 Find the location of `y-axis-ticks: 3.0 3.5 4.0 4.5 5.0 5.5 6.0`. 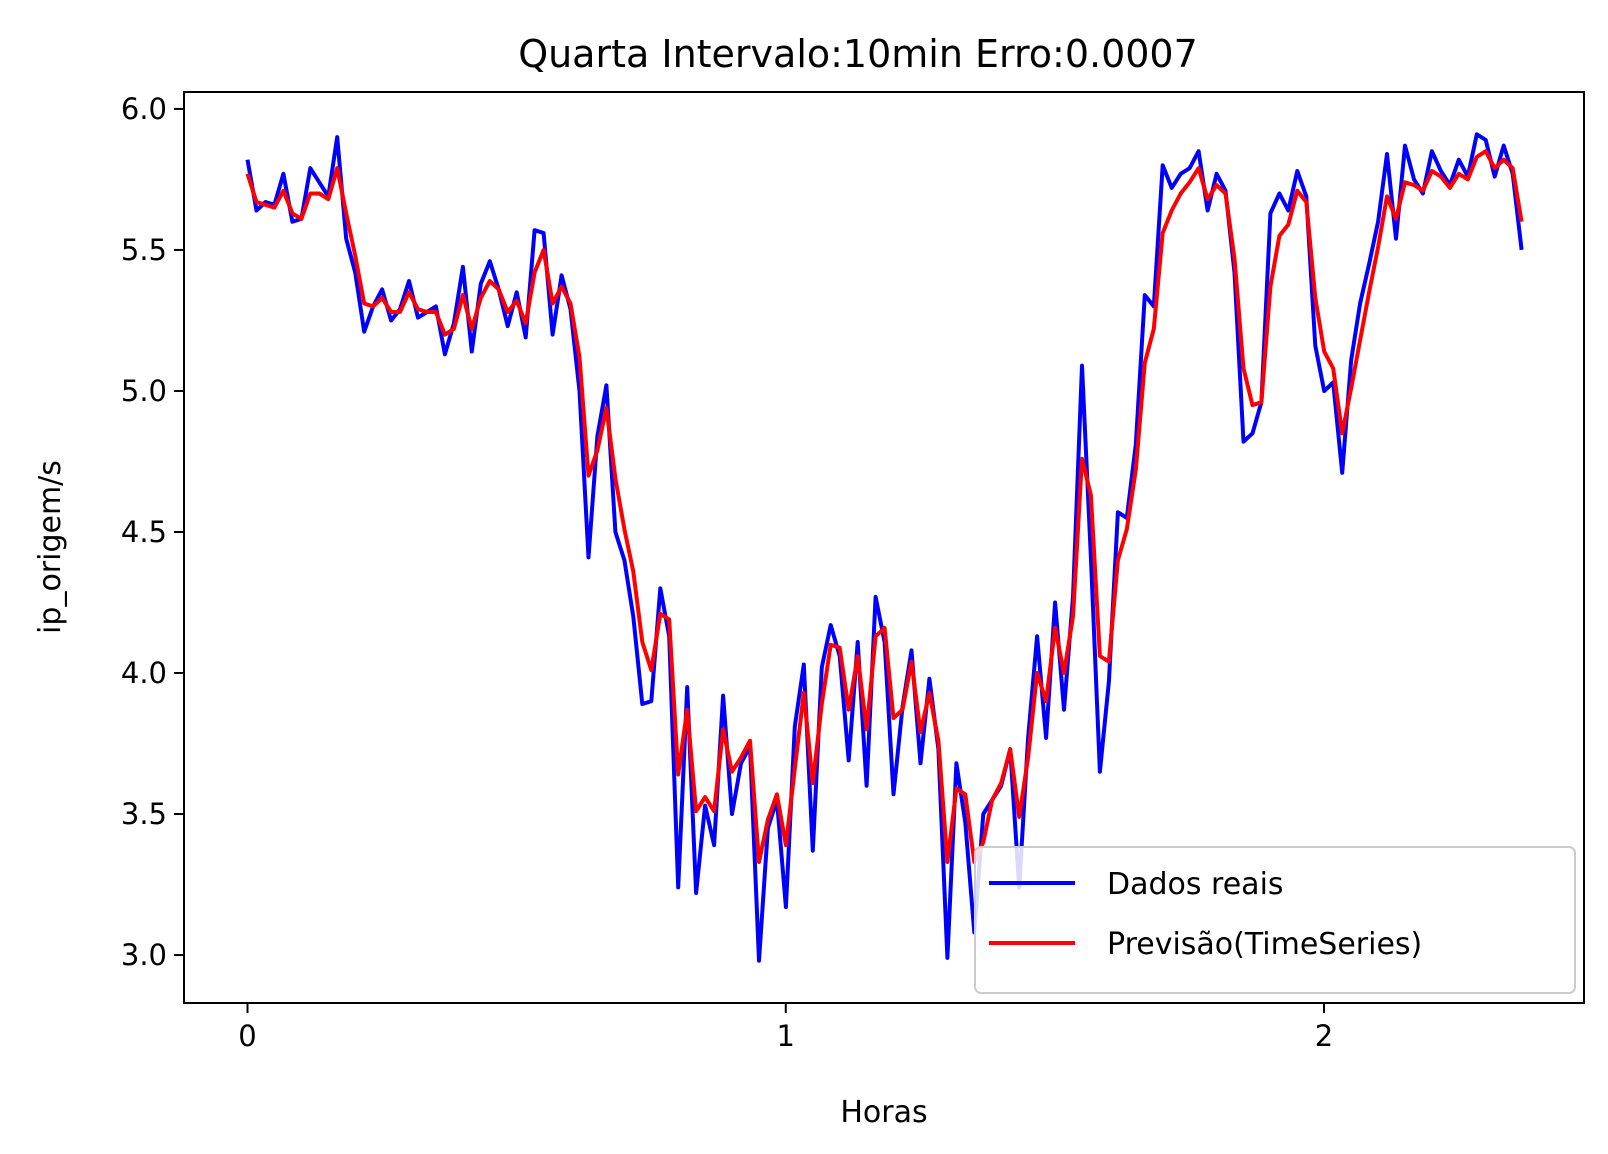

y-axis-ticks: 3.0 3.5 4.0 4.5 5.0 5.5 6.0 is located at coordinates (152, 532).